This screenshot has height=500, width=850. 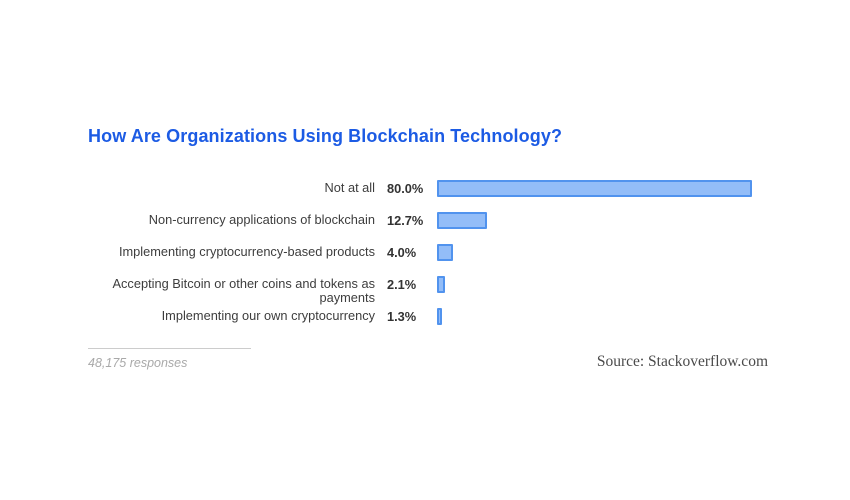 What do you see at coordinates (682, 361) in the screenshot?
I see `source-attribution: Source: Stackoverflow.com` at bounding box center [682, 361].